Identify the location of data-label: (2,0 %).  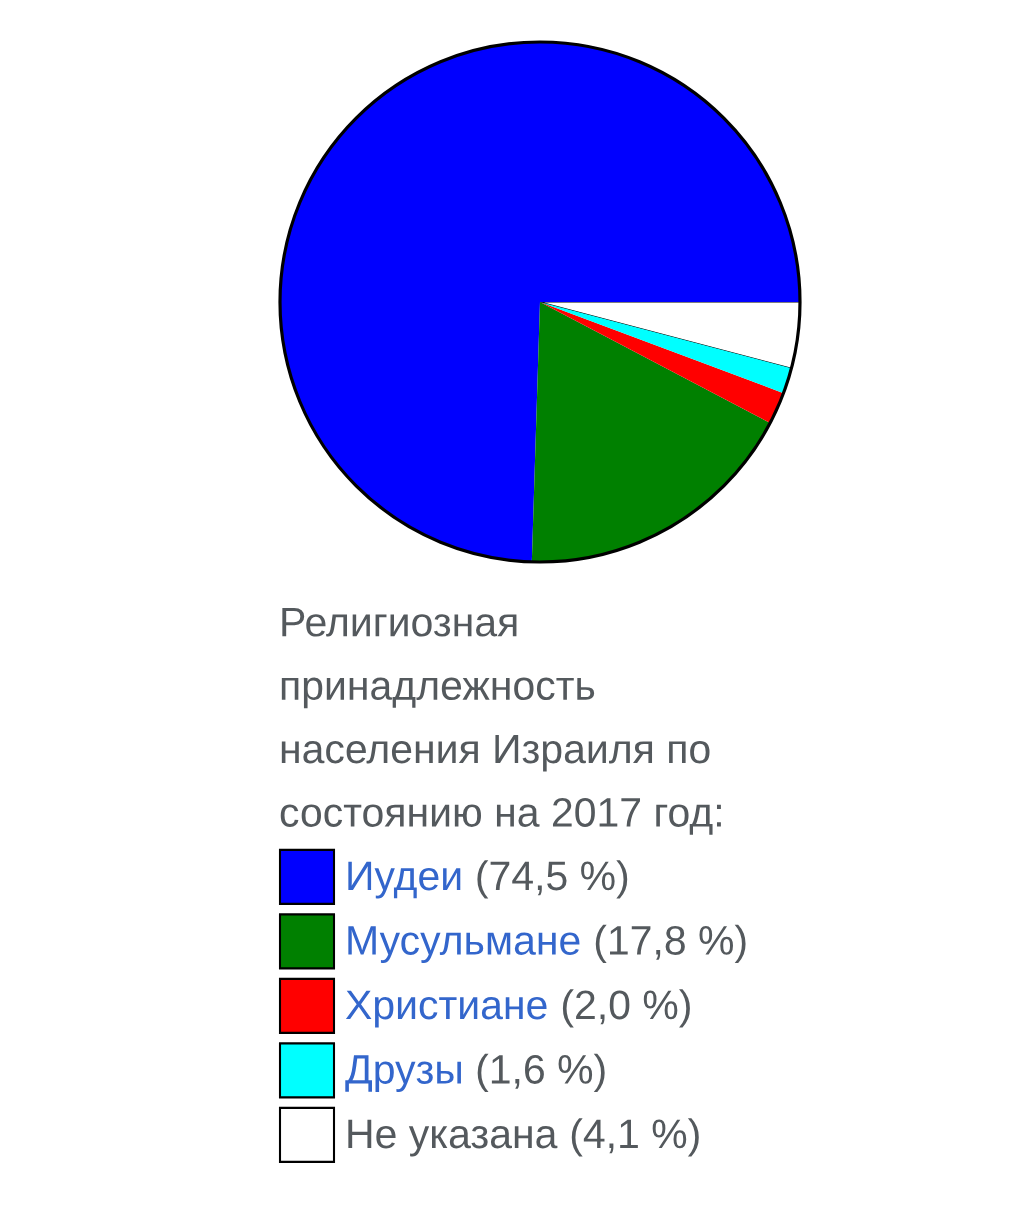
(626, 1008).